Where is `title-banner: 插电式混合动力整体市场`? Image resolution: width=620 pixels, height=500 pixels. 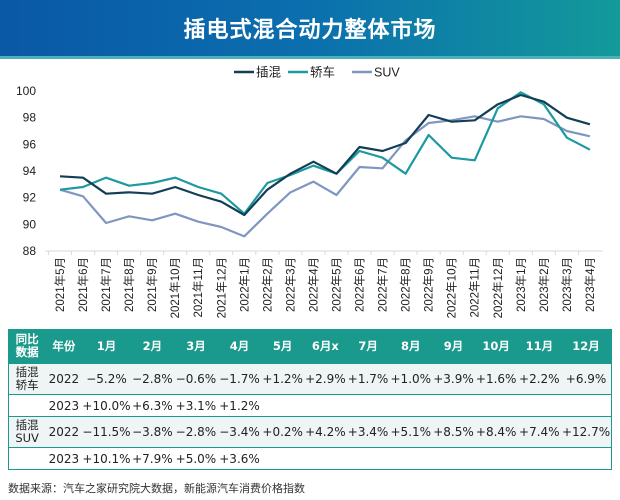 title-banner: 插电式混合动力整体市场 is located at coordinates (310, 29).